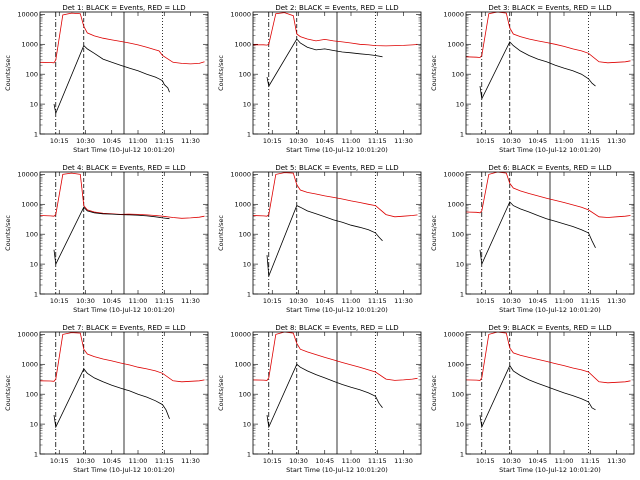 This screenshot has width=640, height=480. Describe the element at coordinates (123, 328) in the screenshot. I see `panel-title: Det 7: BLACK = Events, RED = LLD` at that location.